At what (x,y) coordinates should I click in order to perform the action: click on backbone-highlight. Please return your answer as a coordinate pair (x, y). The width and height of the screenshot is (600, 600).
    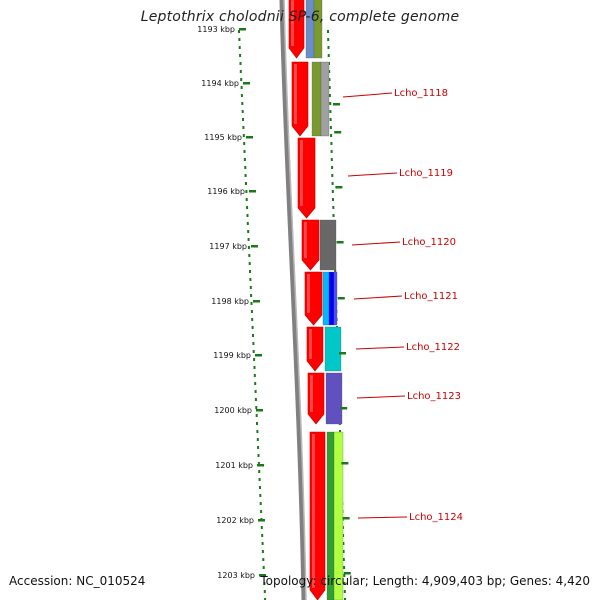
    Looking at the image, I should click on (295, 300).